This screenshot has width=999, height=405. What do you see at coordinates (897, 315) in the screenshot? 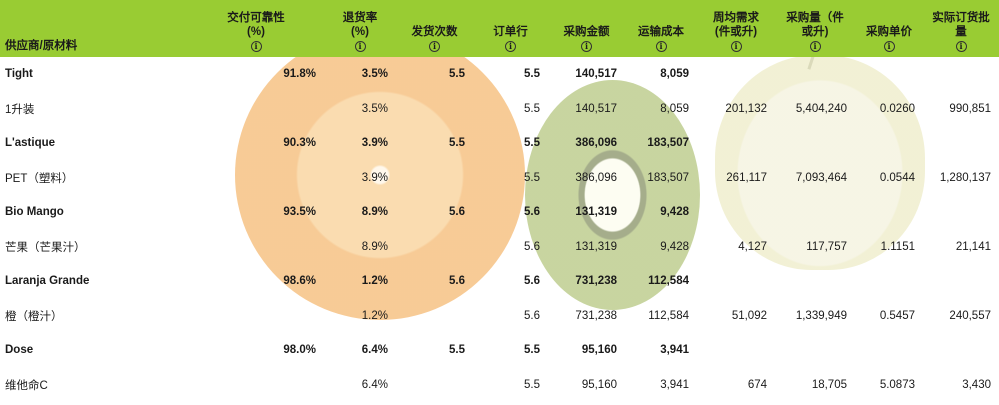
I see `cell-unit-price: 0.5457` at bounding box center [897, 315].